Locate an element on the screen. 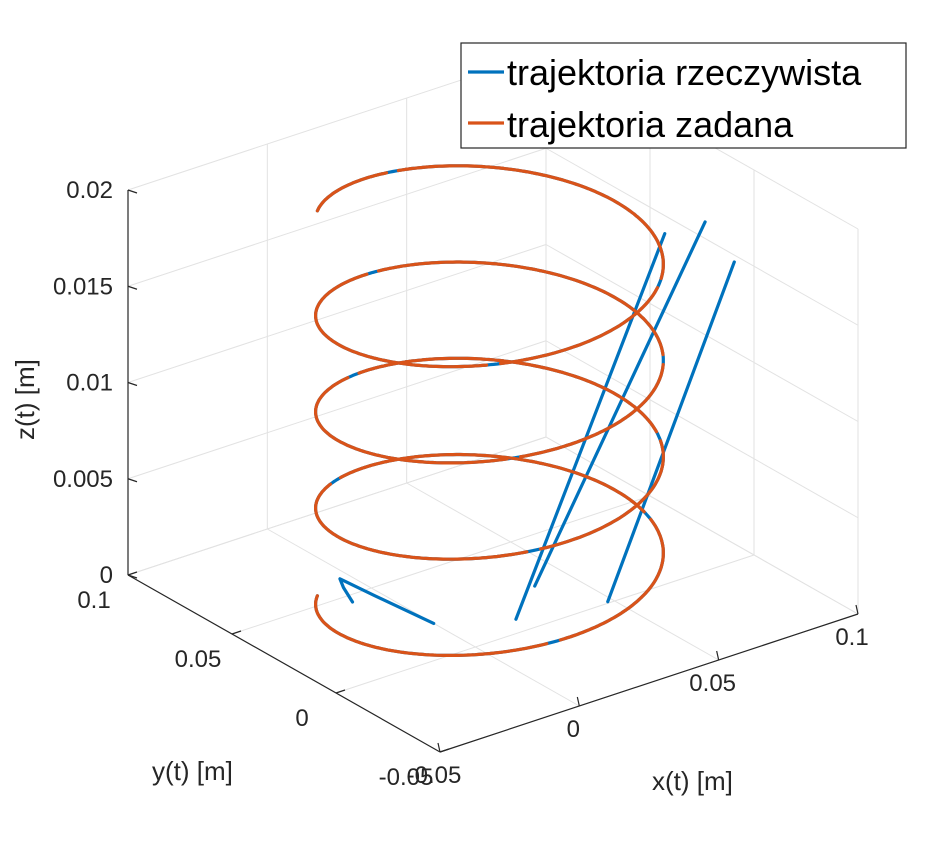 This screenshot has width=944, height=842. legend-label-desired: trajektoria zadana is located at coordinates (650, 124).